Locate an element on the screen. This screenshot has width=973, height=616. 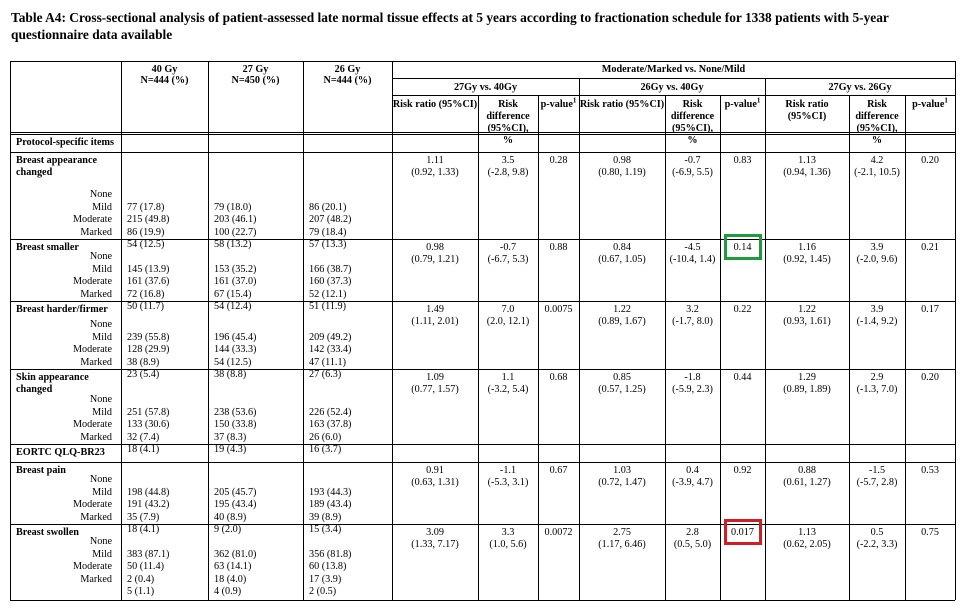
p-value: 0.017 is located at coordinates (742, 532).